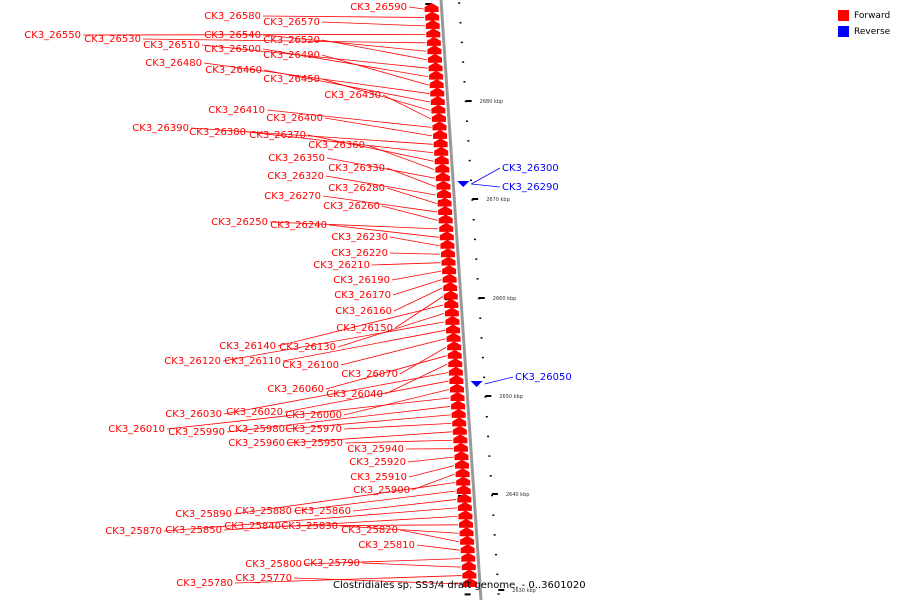 This screenshot has width=900, height=600. What do you see at coordinates (309, 526) in the screenshot?
I see `gene-label: CK3_25830` at bounding box center [309, 526].